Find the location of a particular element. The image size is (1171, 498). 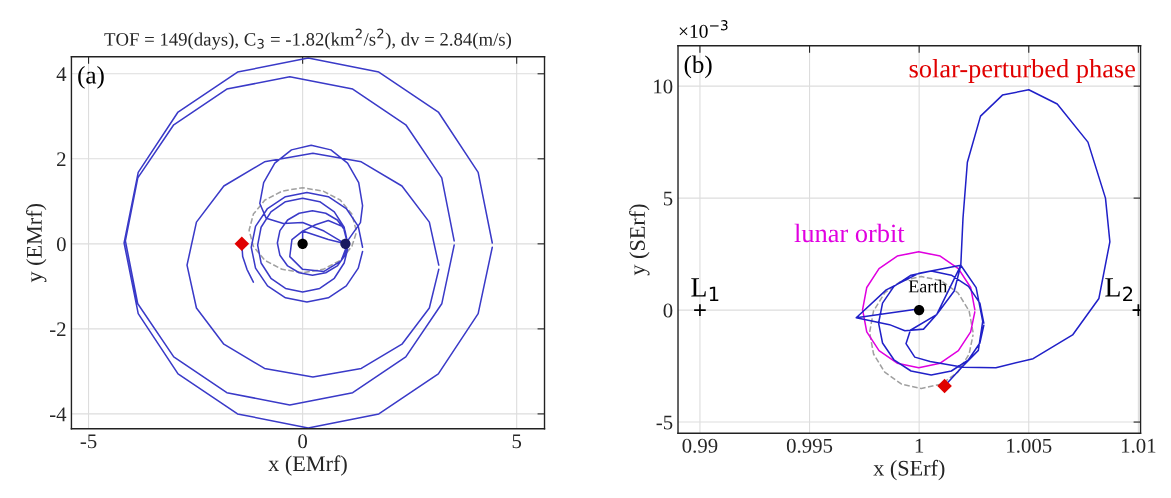

y-tick-label: 5 is located at coordinates (668, 198).